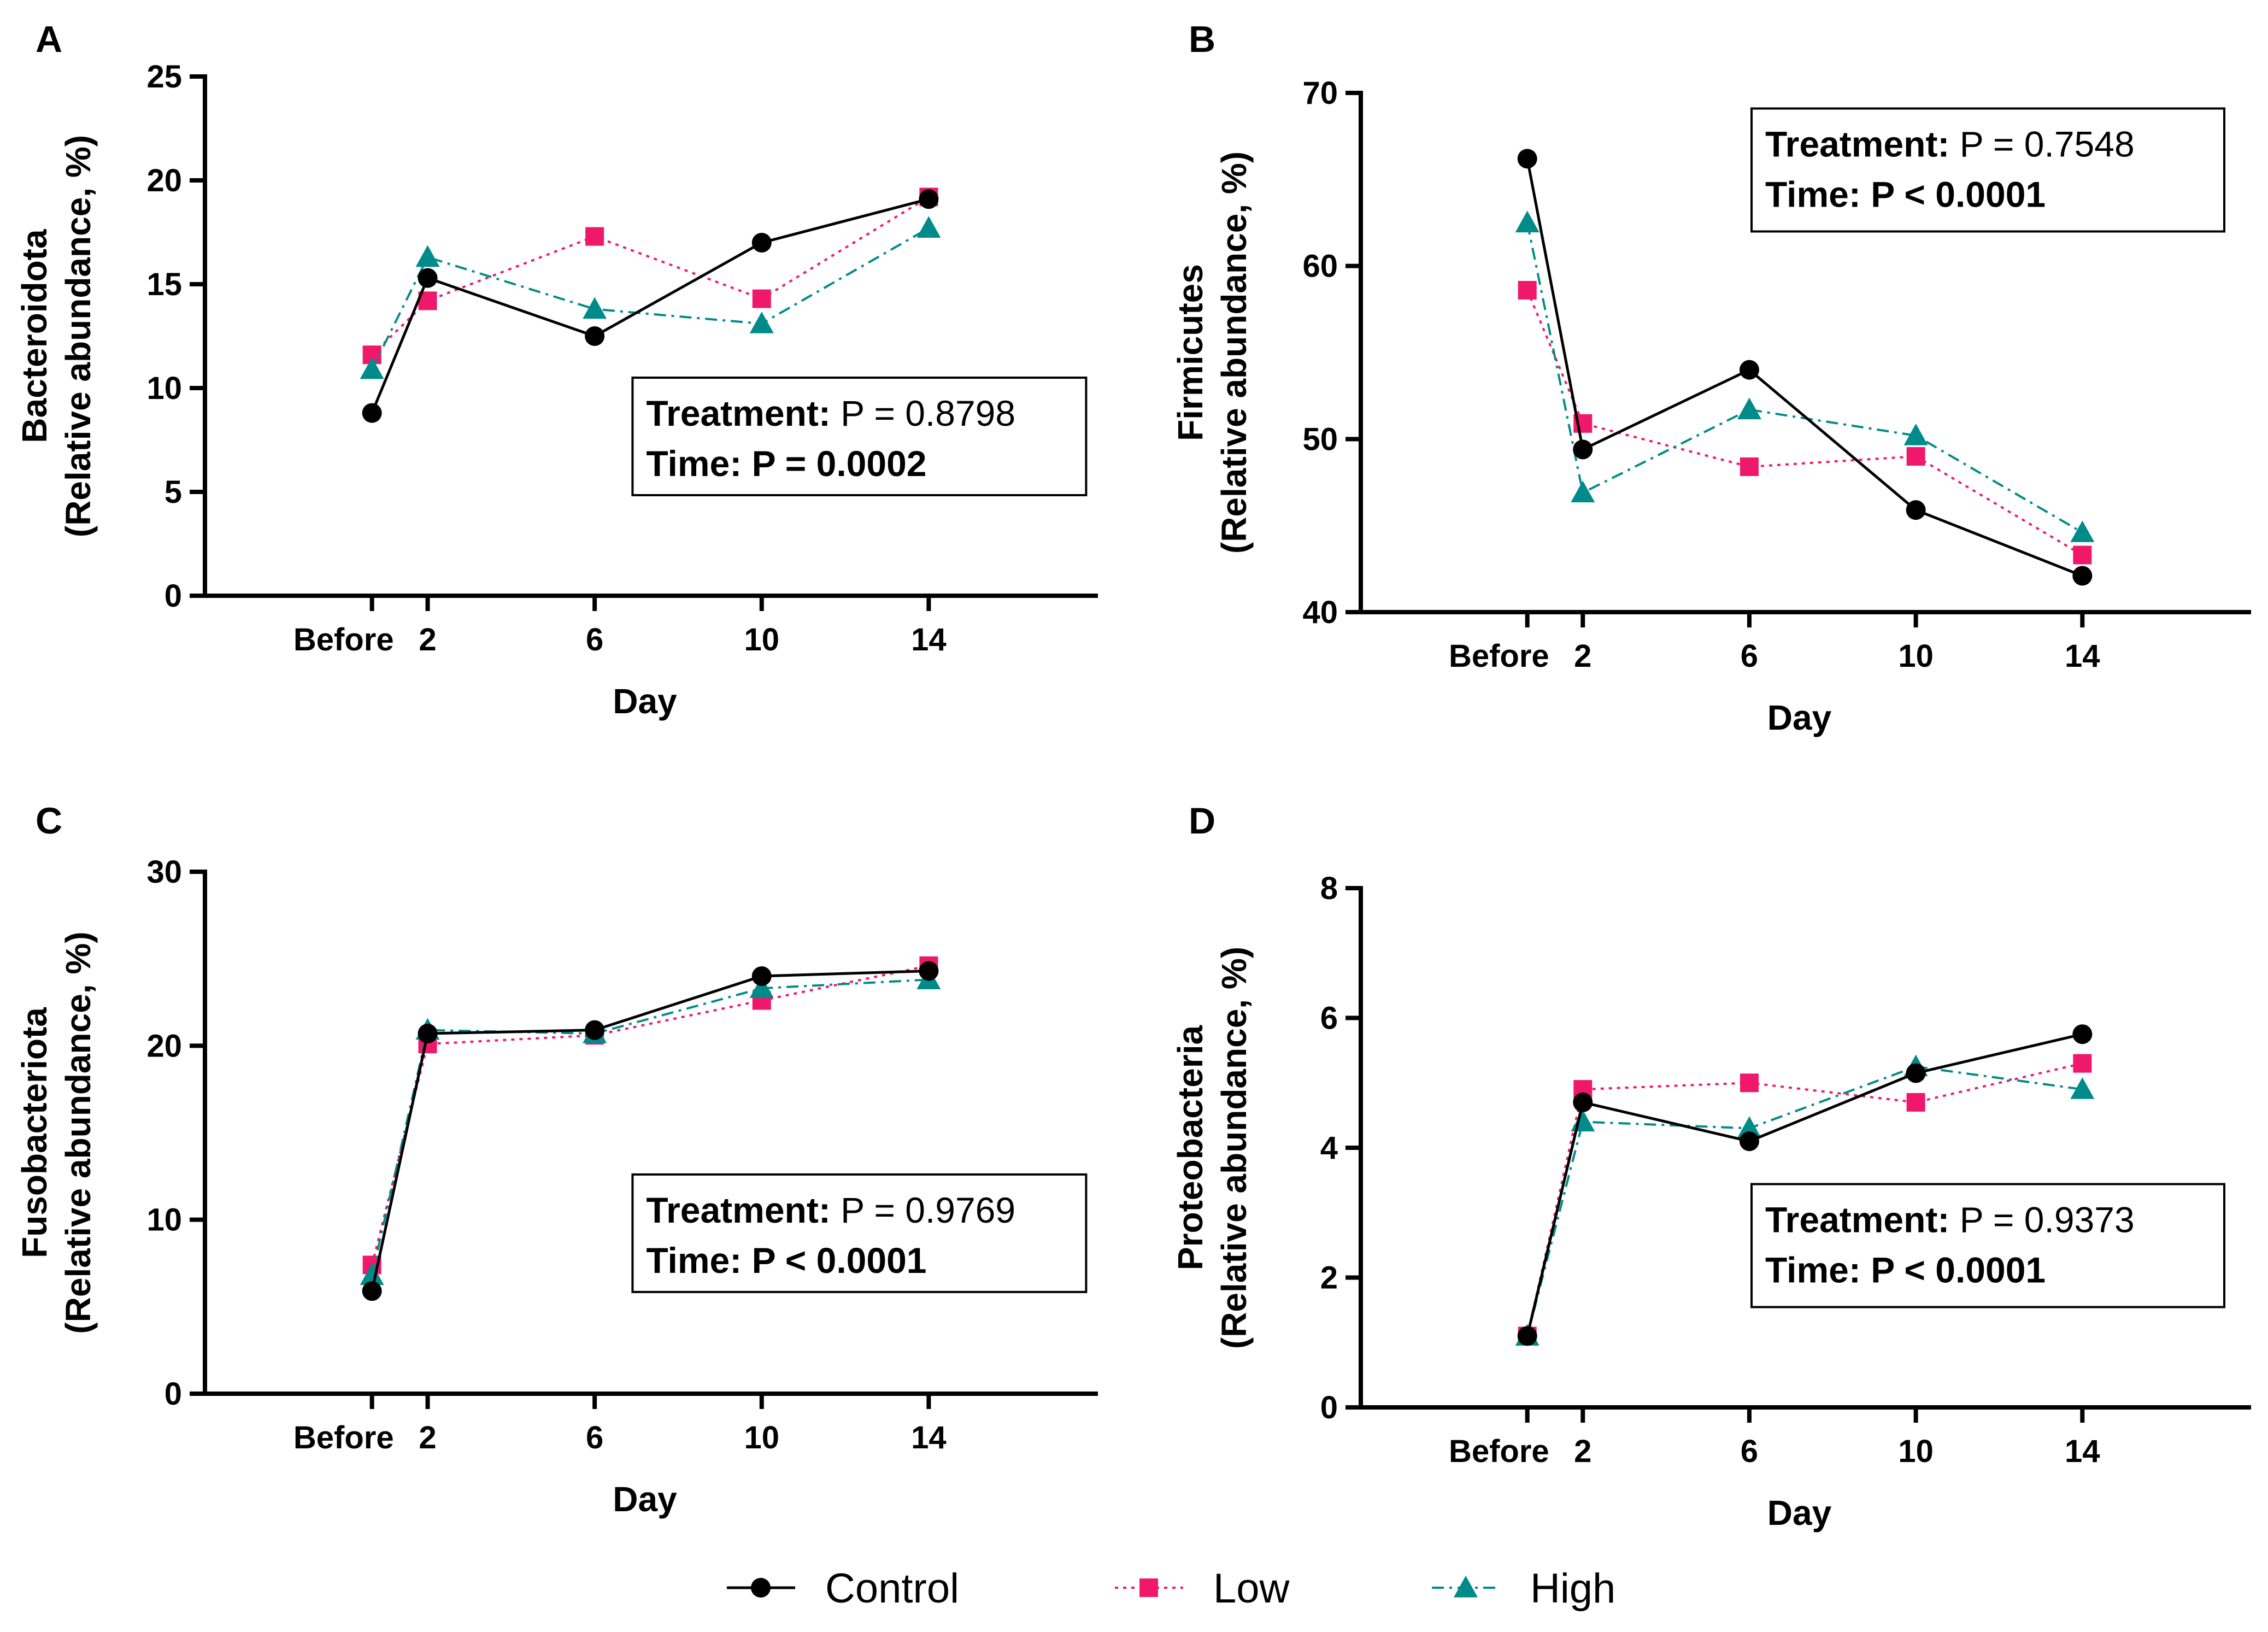 Image resolution: width=2268 pixels, height=1632 pixels. I want to click on y-tick-label: 10, so click(164, 389).